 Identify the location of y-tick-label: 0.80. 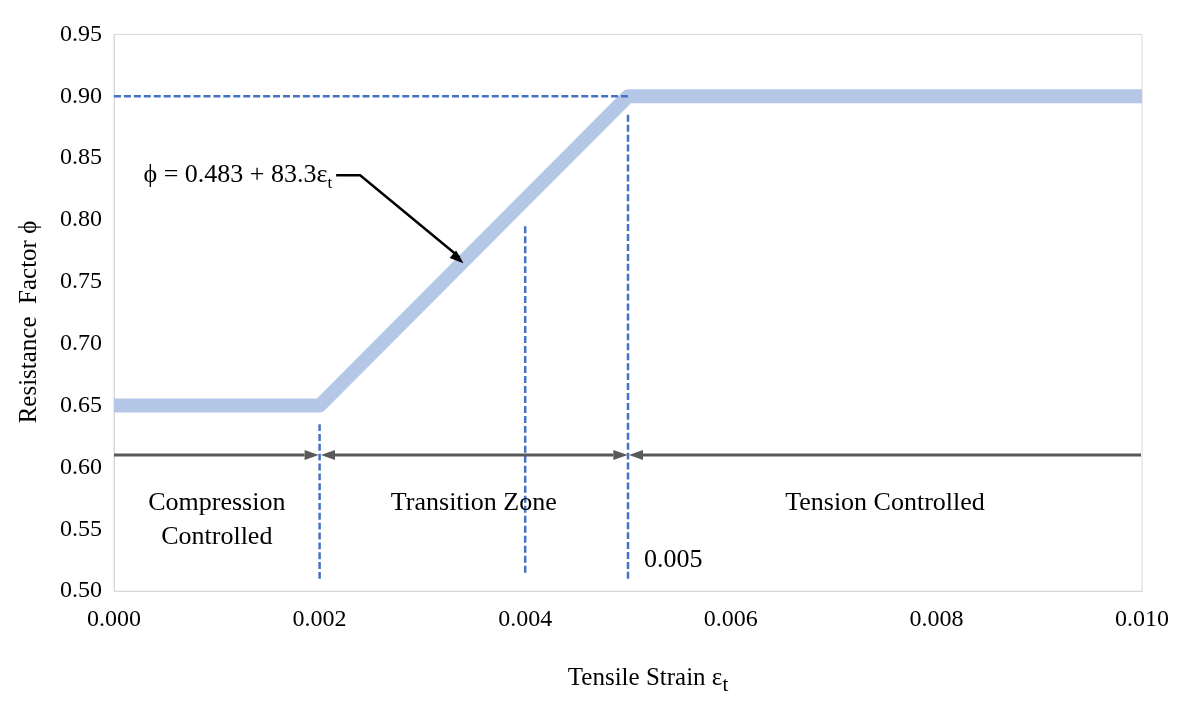
(81, 218).